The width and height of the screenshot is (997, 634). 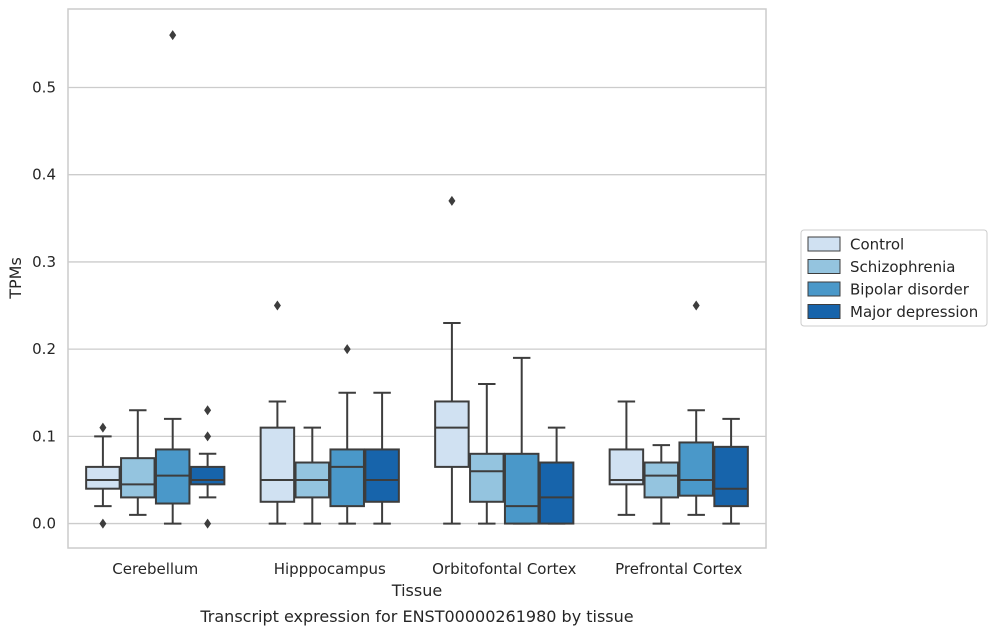 What do you see at coordinates (330, 569) in the screenshot?
I see `x-tick-label: Hipppocampus` at bounding box center [330, 569].